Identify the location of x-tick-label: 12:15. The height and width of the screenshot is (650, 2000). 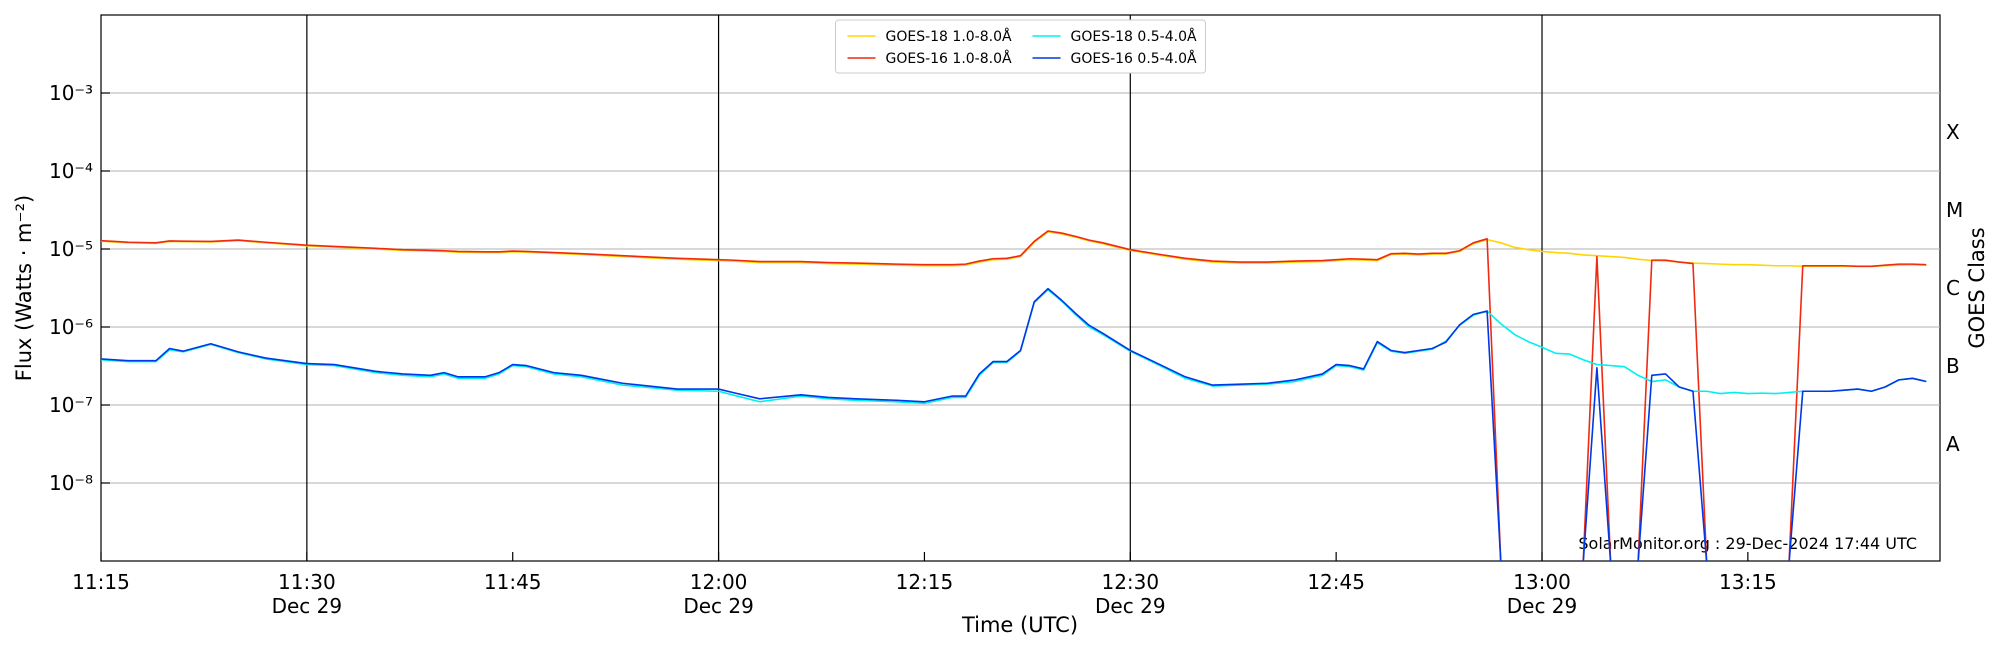
(925, 582).